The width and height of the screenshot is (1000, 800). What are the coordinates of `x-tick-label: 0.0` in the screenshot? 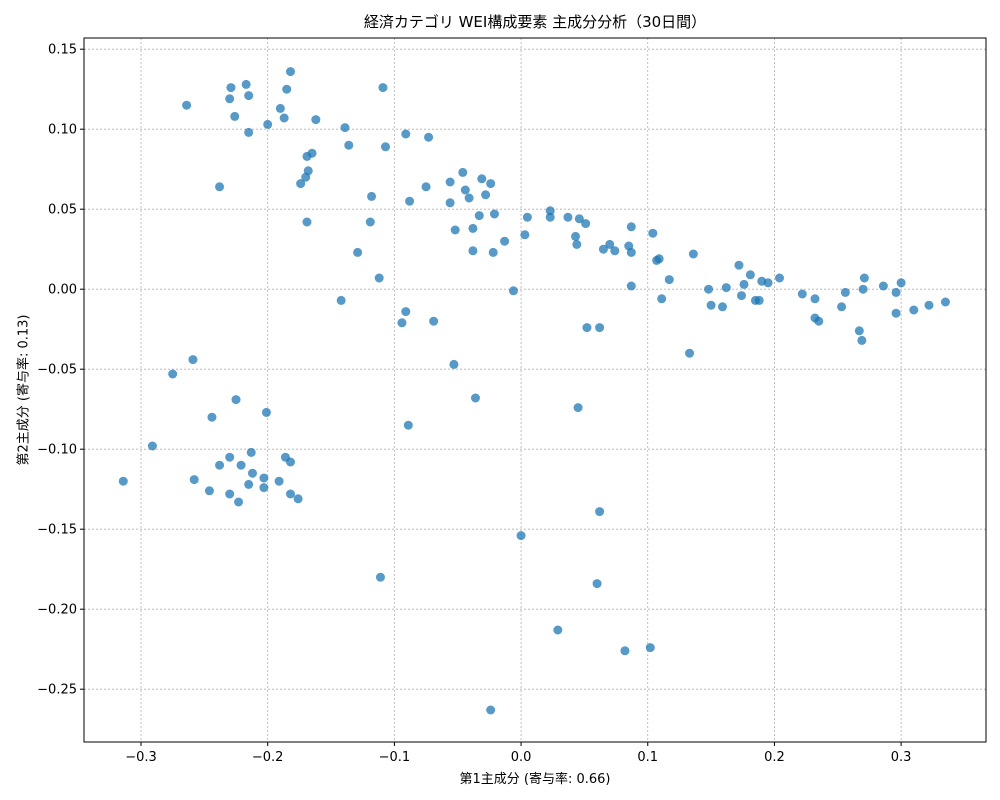 It's located at (521, 757).